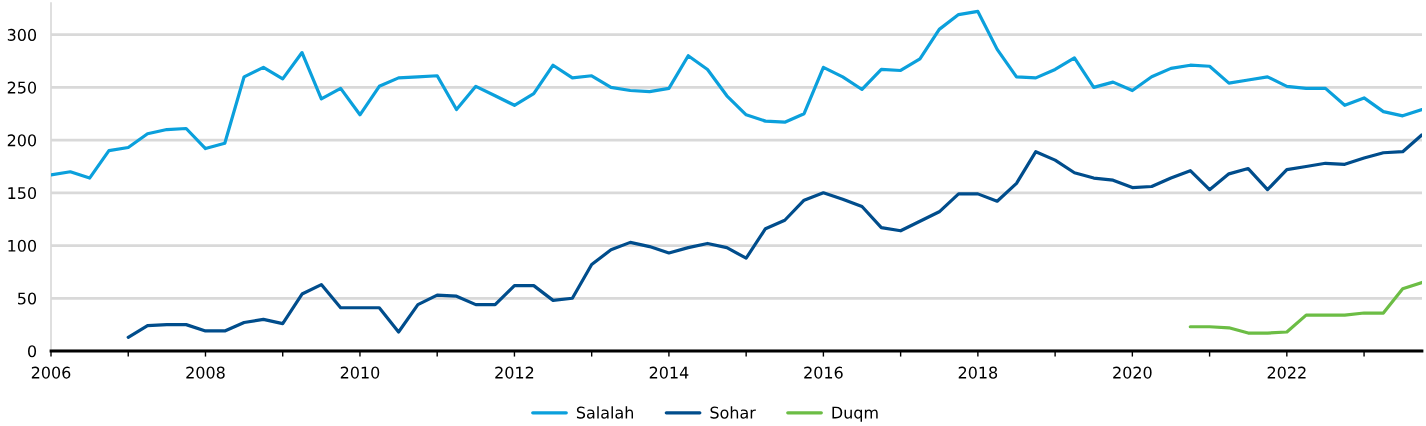 This screenshot has width=1426, height=426. Describe the element at coordinates (514, 372) in the screenshot. I see `x-tick-label: 2012` at that location.